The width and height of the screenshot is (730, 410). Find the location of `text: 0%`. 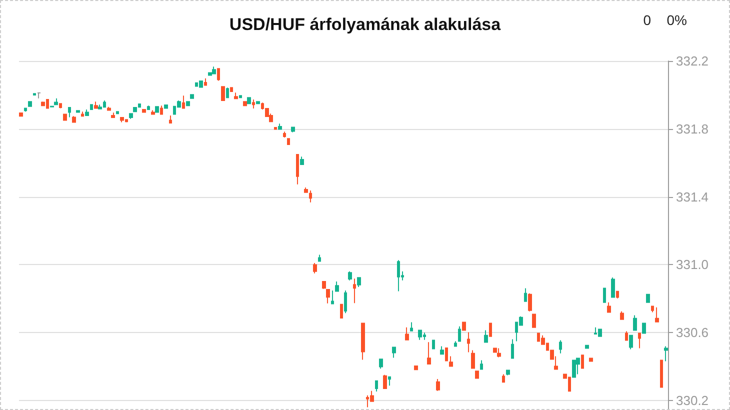

text: 0% is located at coordinates (676, 20).